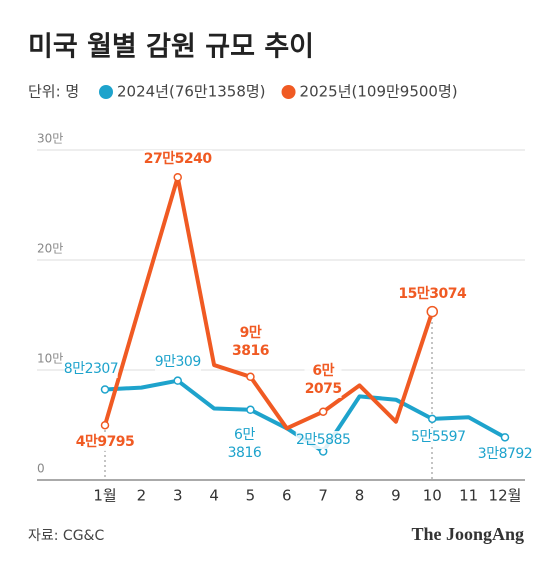 This screenshot has width=560, height=568. I want to click on source: 자료: CG&C, so click(66, 536).